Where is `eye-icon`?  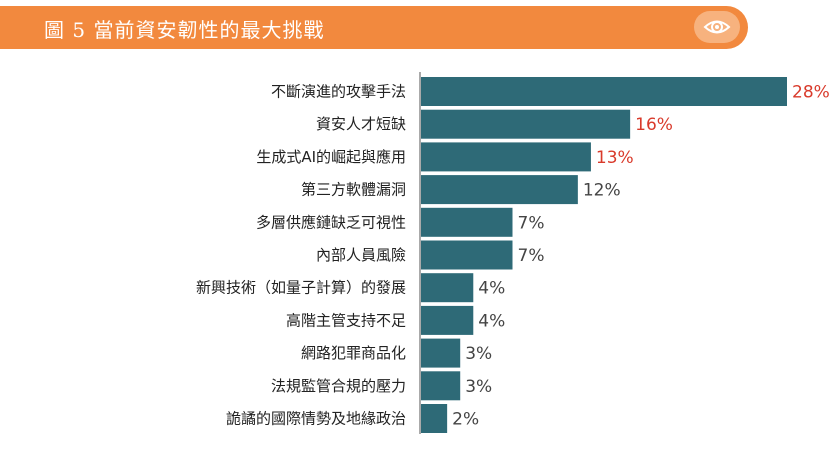
eye-icon is located at coordinates (717, 27).